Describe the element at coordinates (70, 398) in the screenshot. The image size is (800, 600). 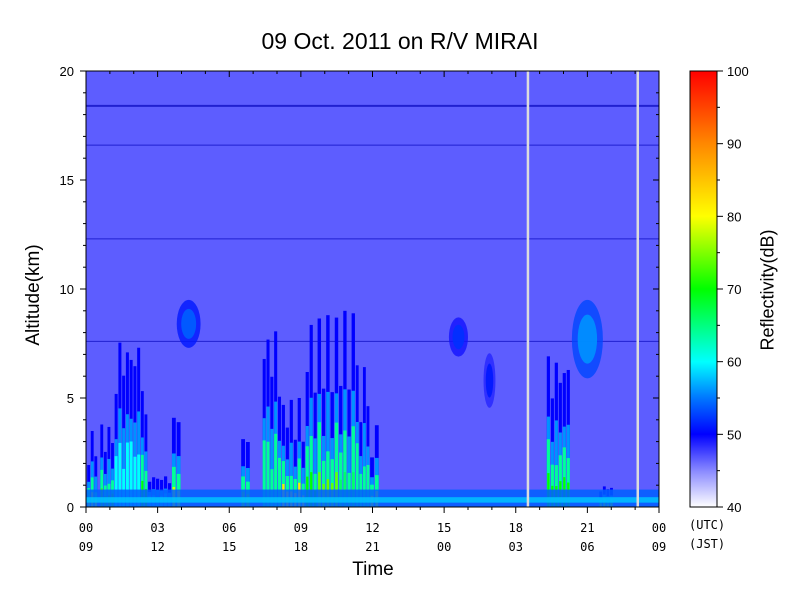
I see `y-tick-label: 5` at that location.